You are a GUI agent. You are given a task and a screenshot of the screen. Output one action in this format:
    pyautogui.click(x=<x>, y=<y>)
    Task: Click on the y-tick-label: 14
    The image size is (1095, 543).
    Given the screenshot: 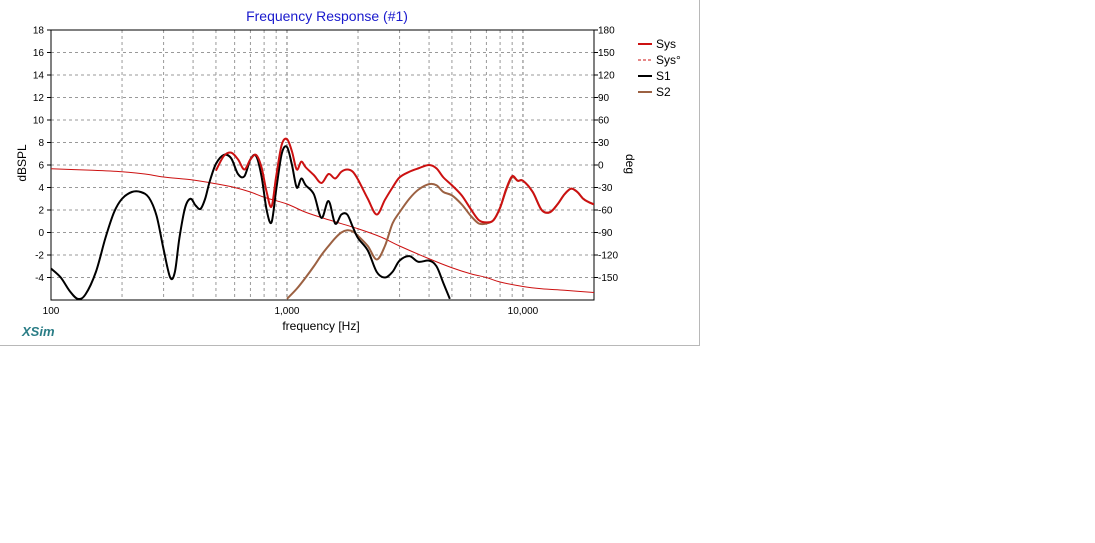 What is the action you would take?
    pyautogui.click(x=39, y=76)
    